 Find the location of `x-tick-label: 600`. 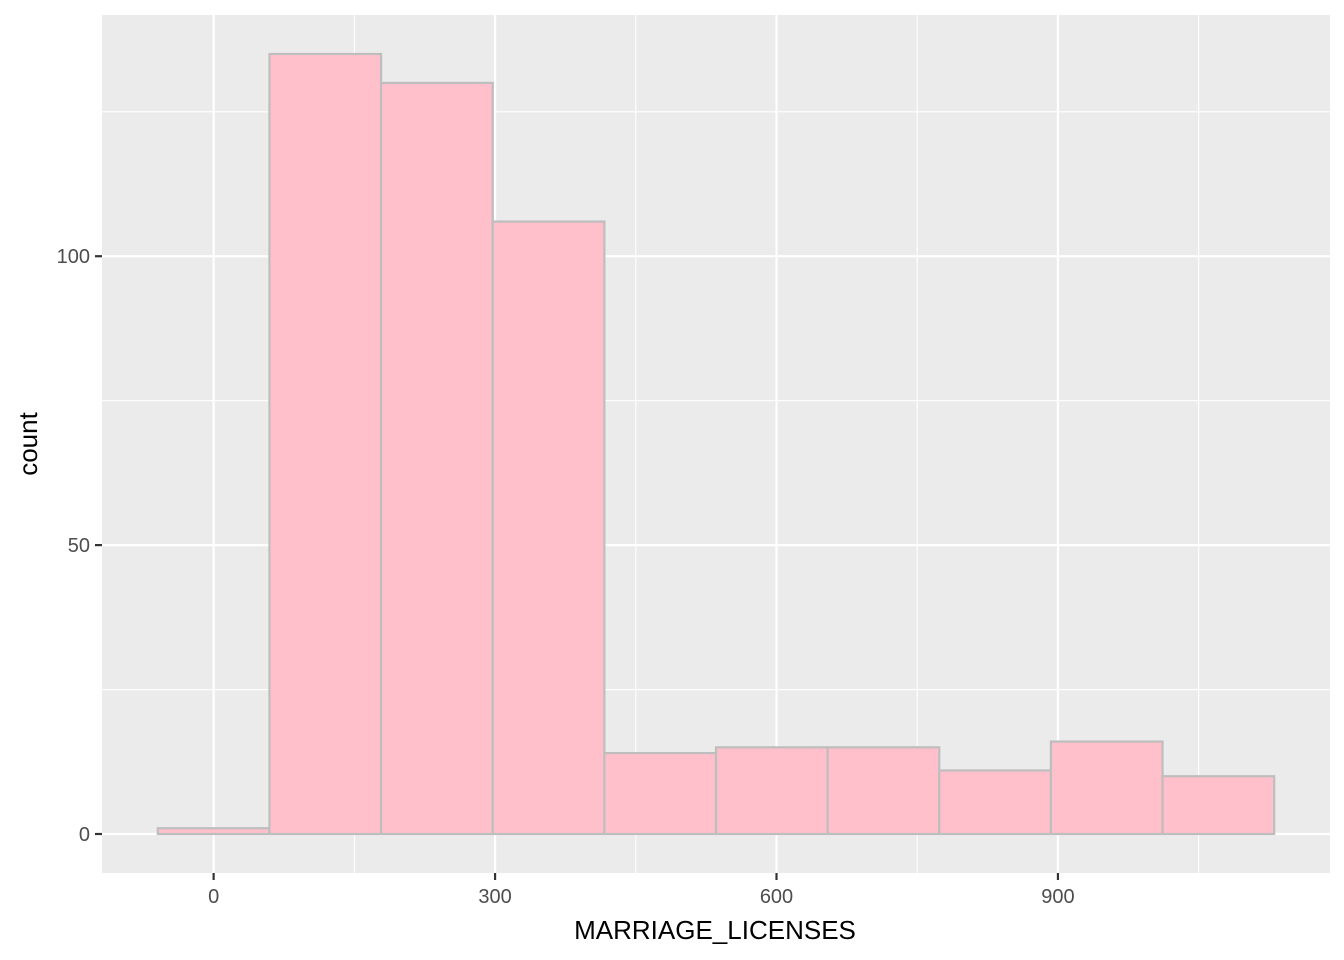

x-tick-label: 600 is located at coordinates (776, 897).